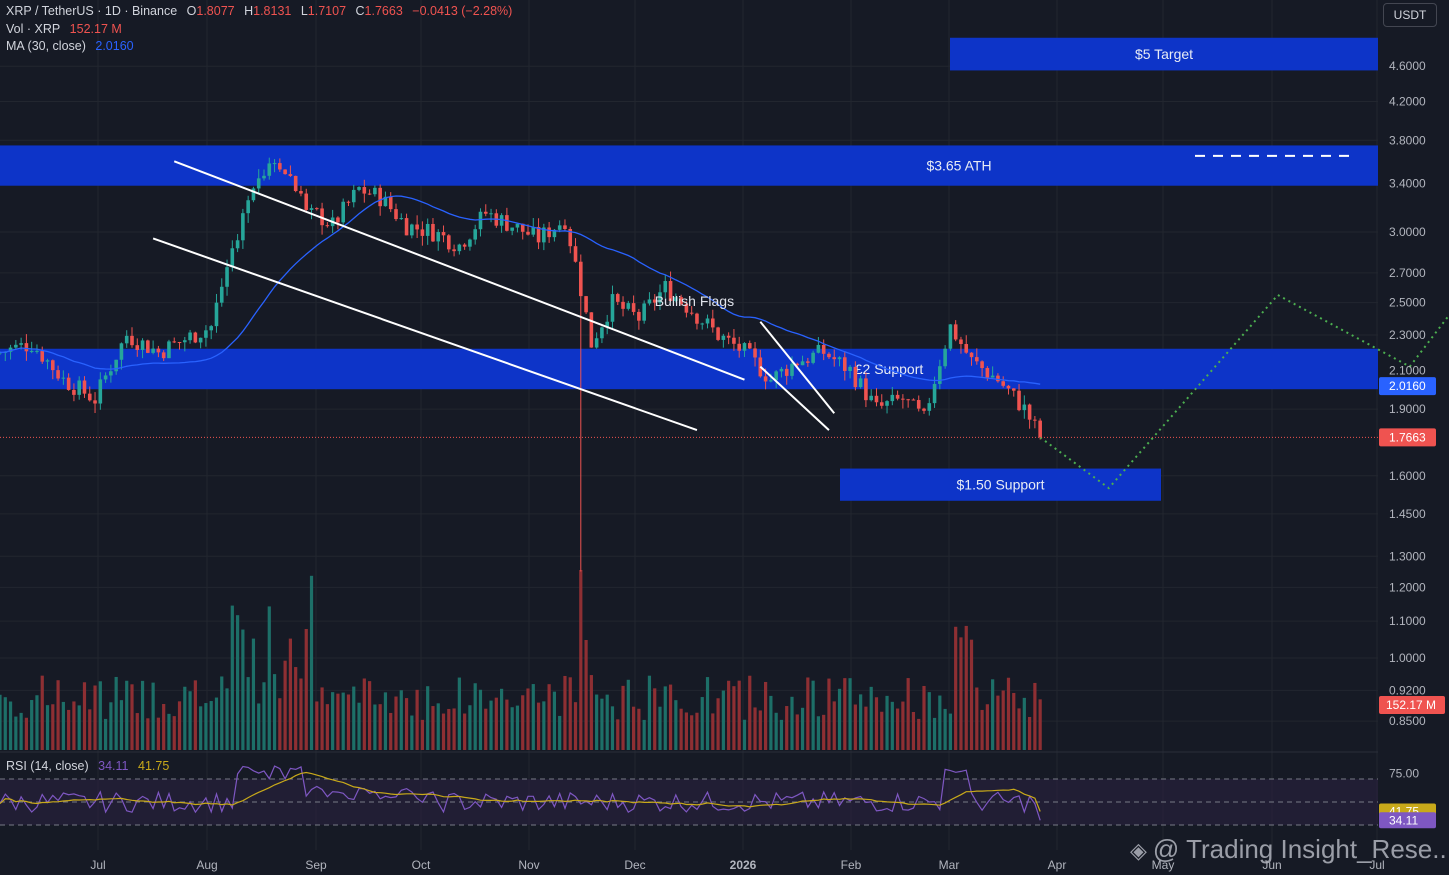 The height and width of the screenshot is (875, 1449). What do you see at coordinates (1407, 140) in the screenshot?
I see `y-tick-label: 3.8000` at bounding box center [1407, 140].